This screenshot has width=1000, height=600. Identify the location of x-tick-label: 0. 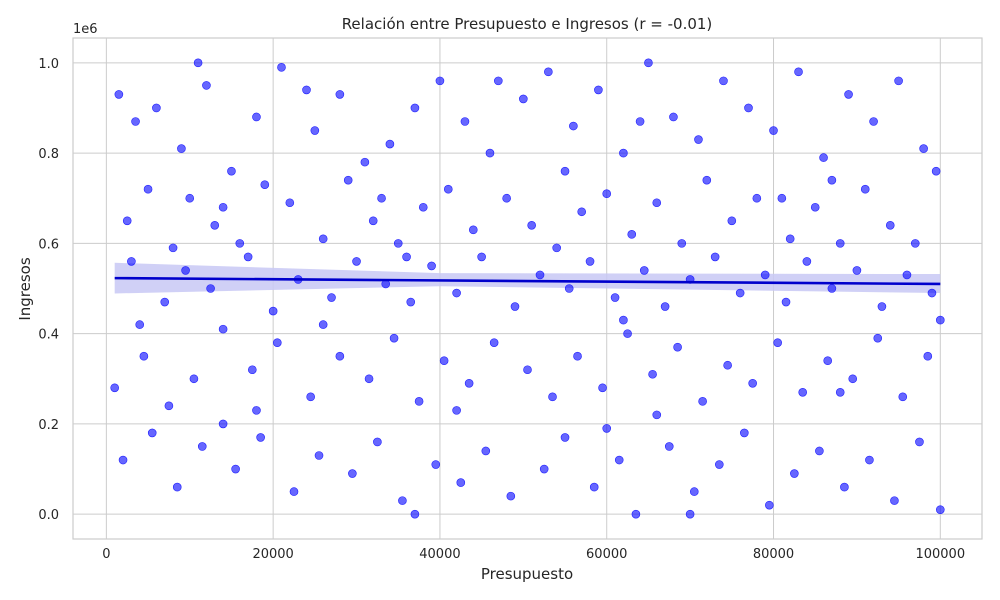
(106, 554).